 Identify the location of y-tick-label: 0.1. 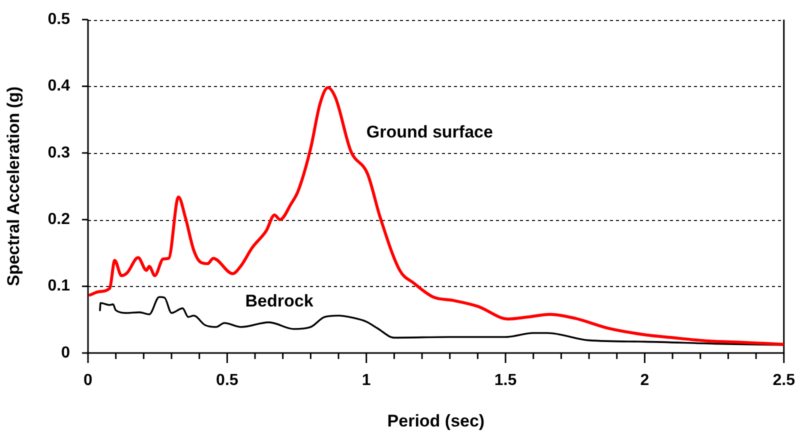
(59, 286).